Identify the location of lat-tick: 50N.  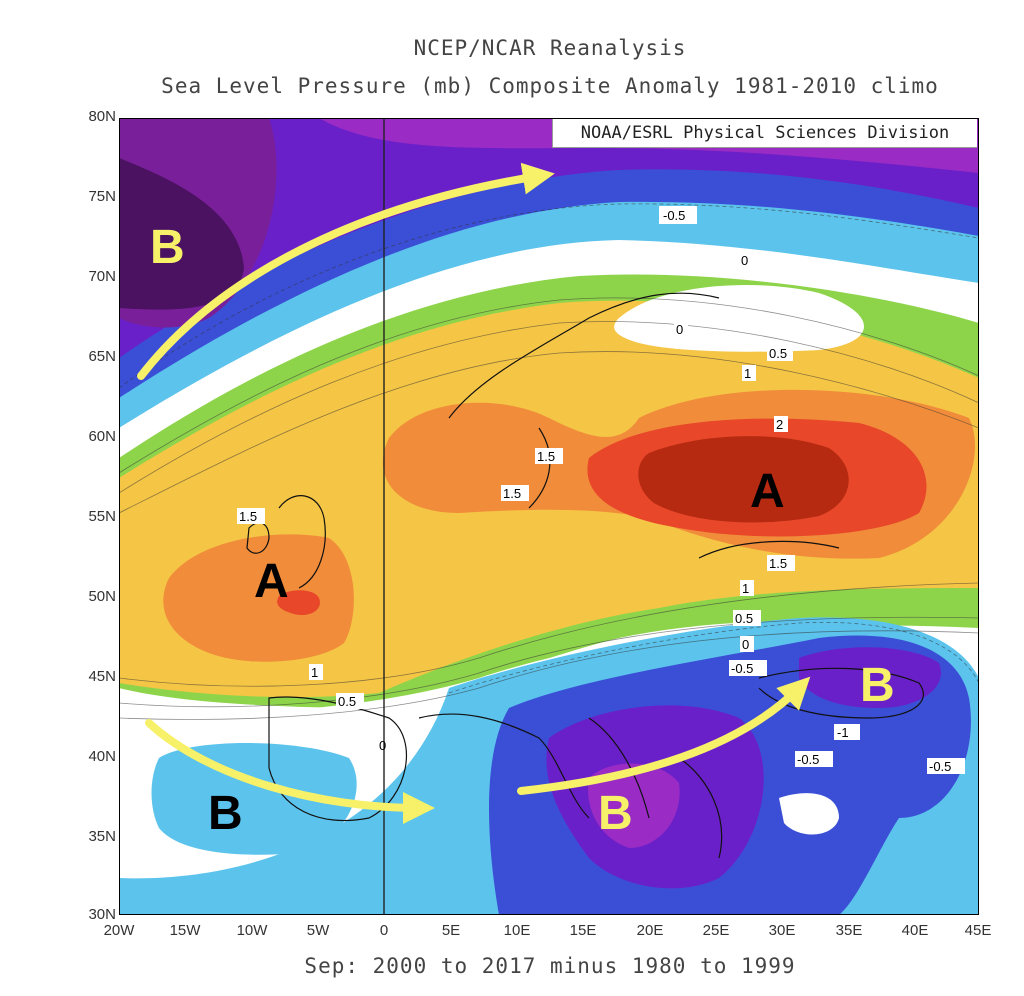
(102, 596).